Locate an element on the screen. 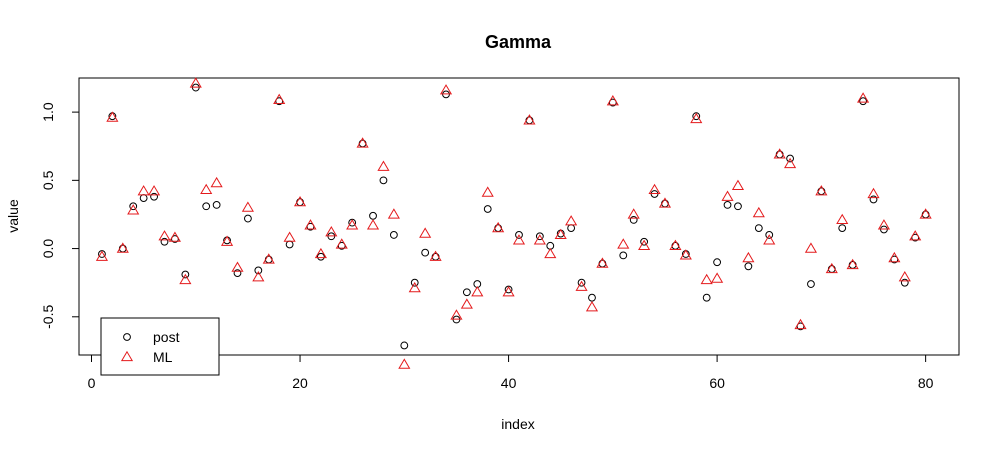 Image resolution: width=1000 pixels, height=453 pixels. x-axis-label: index is located at coordinates (517, 424).